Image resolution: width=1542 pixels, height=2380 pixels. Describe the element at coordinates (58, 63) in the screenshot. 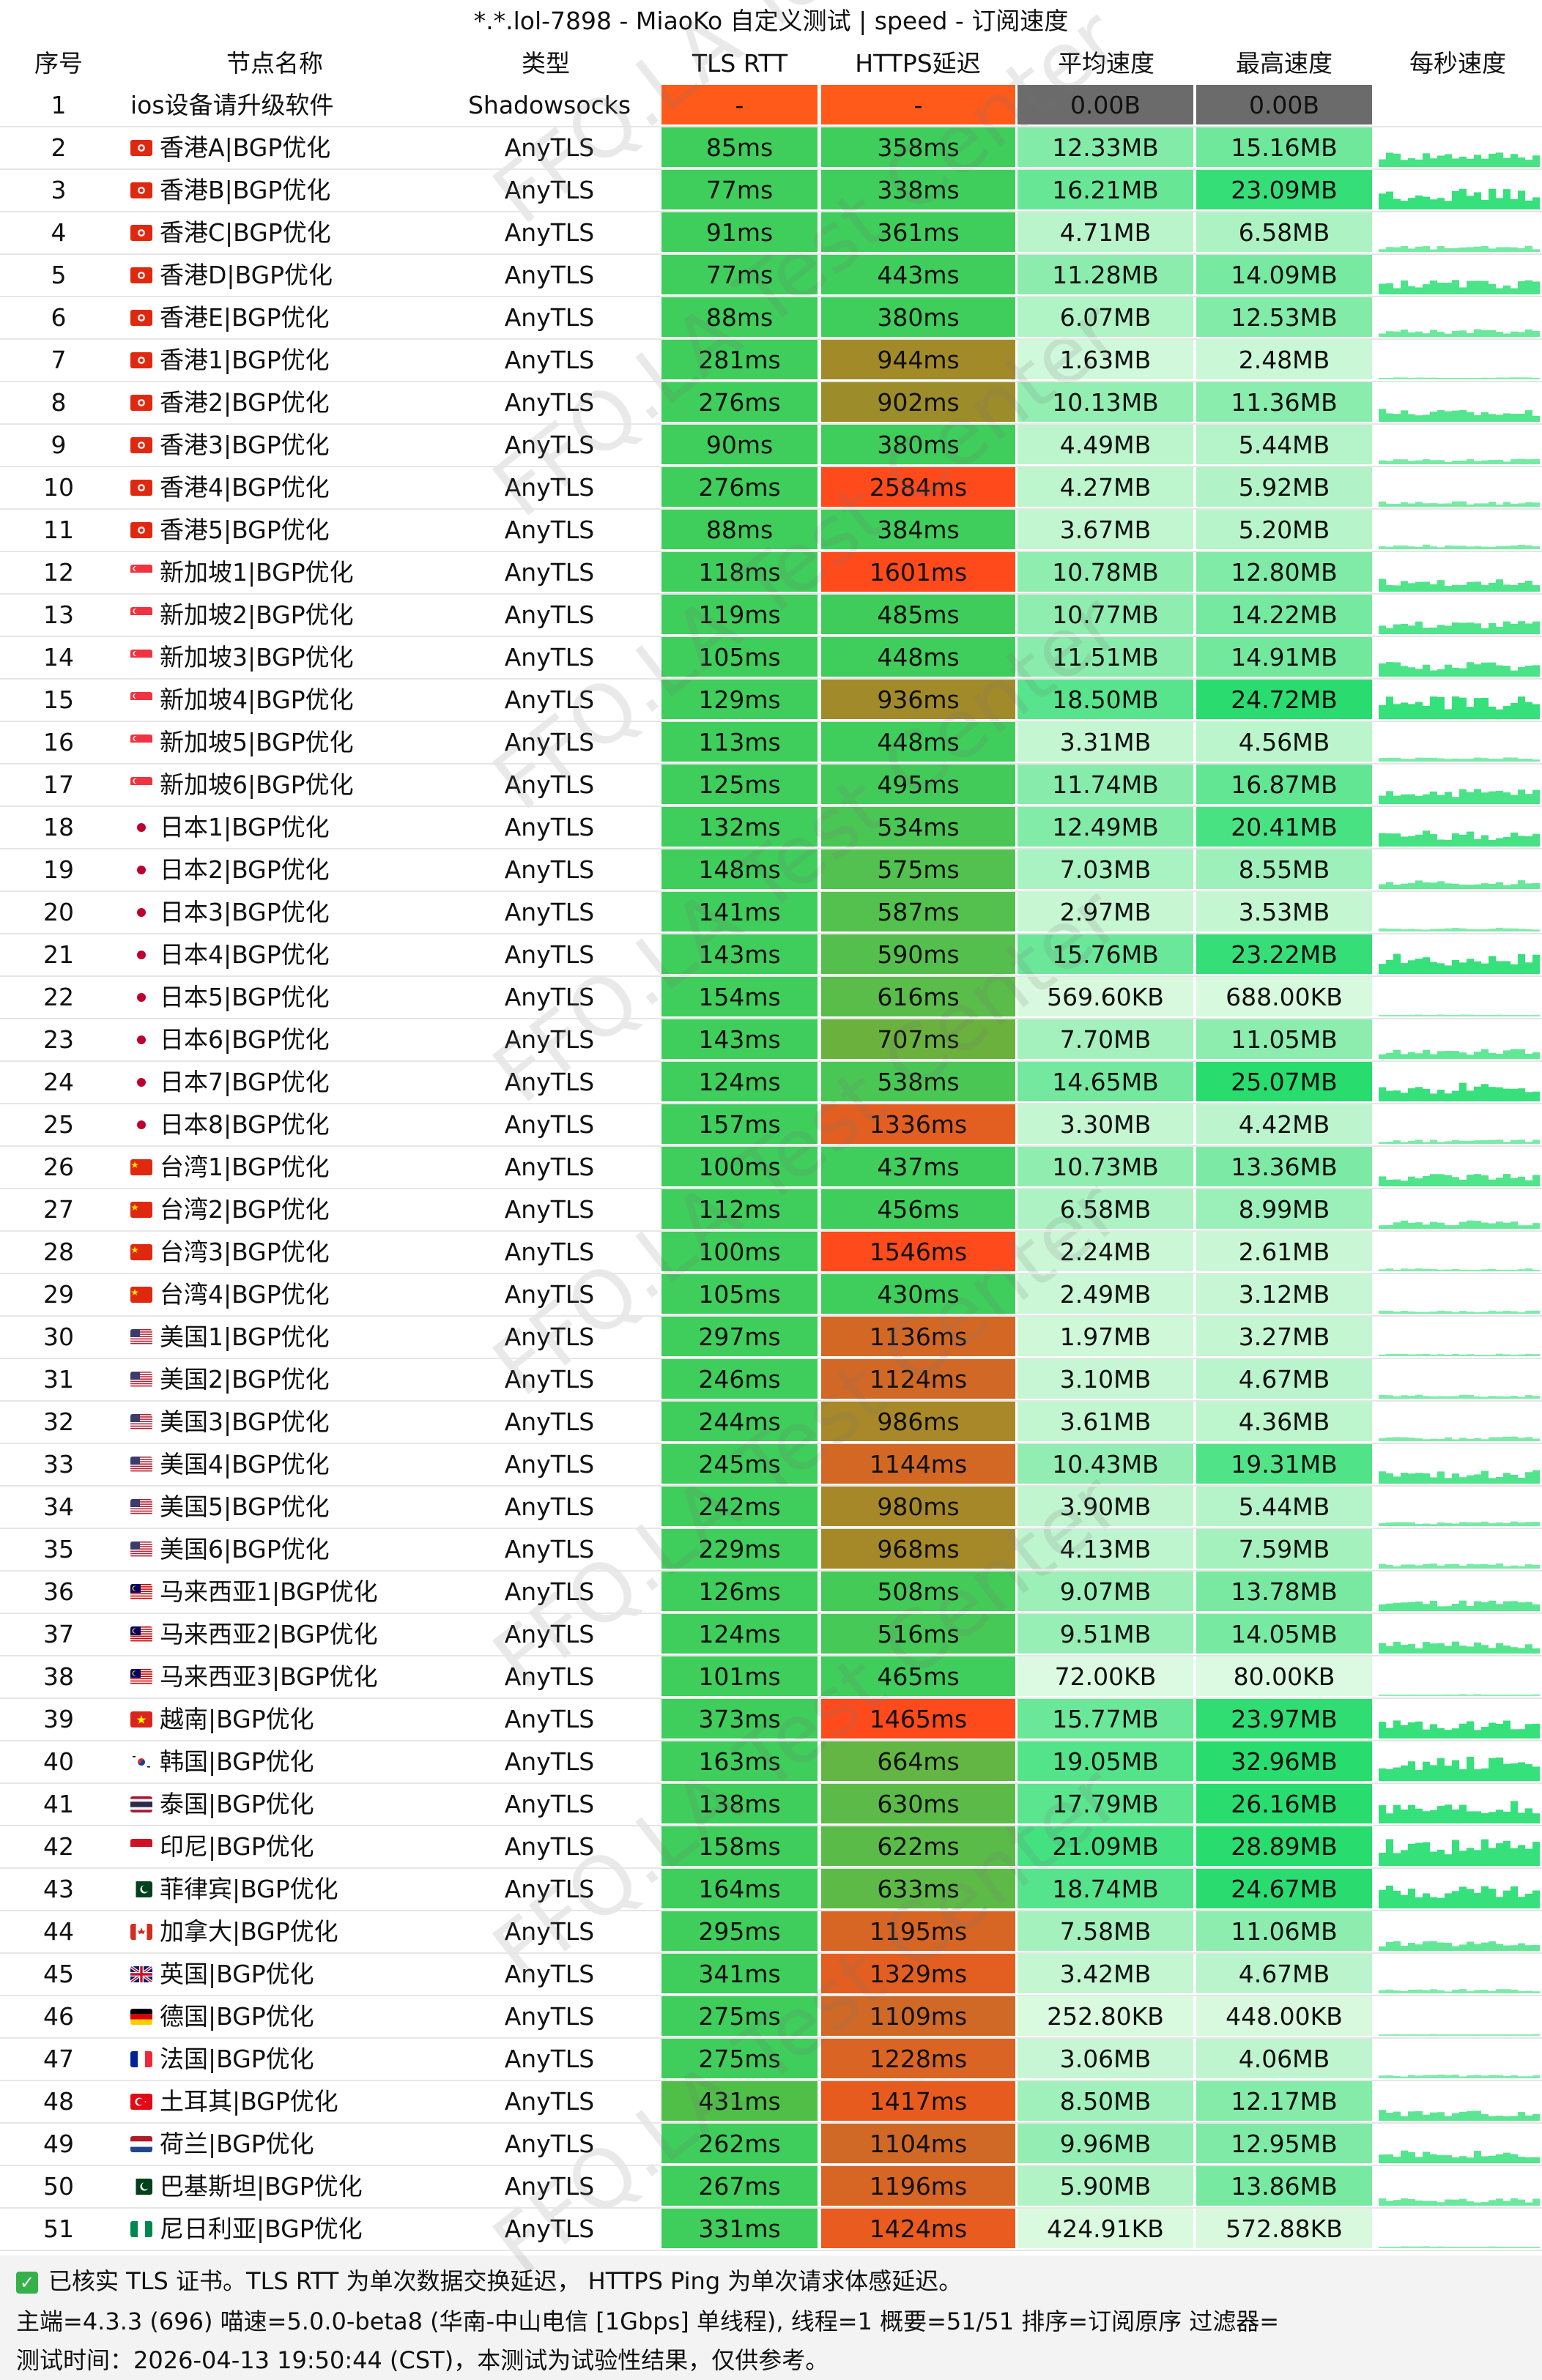

I see `header-index: 序号` at that location.